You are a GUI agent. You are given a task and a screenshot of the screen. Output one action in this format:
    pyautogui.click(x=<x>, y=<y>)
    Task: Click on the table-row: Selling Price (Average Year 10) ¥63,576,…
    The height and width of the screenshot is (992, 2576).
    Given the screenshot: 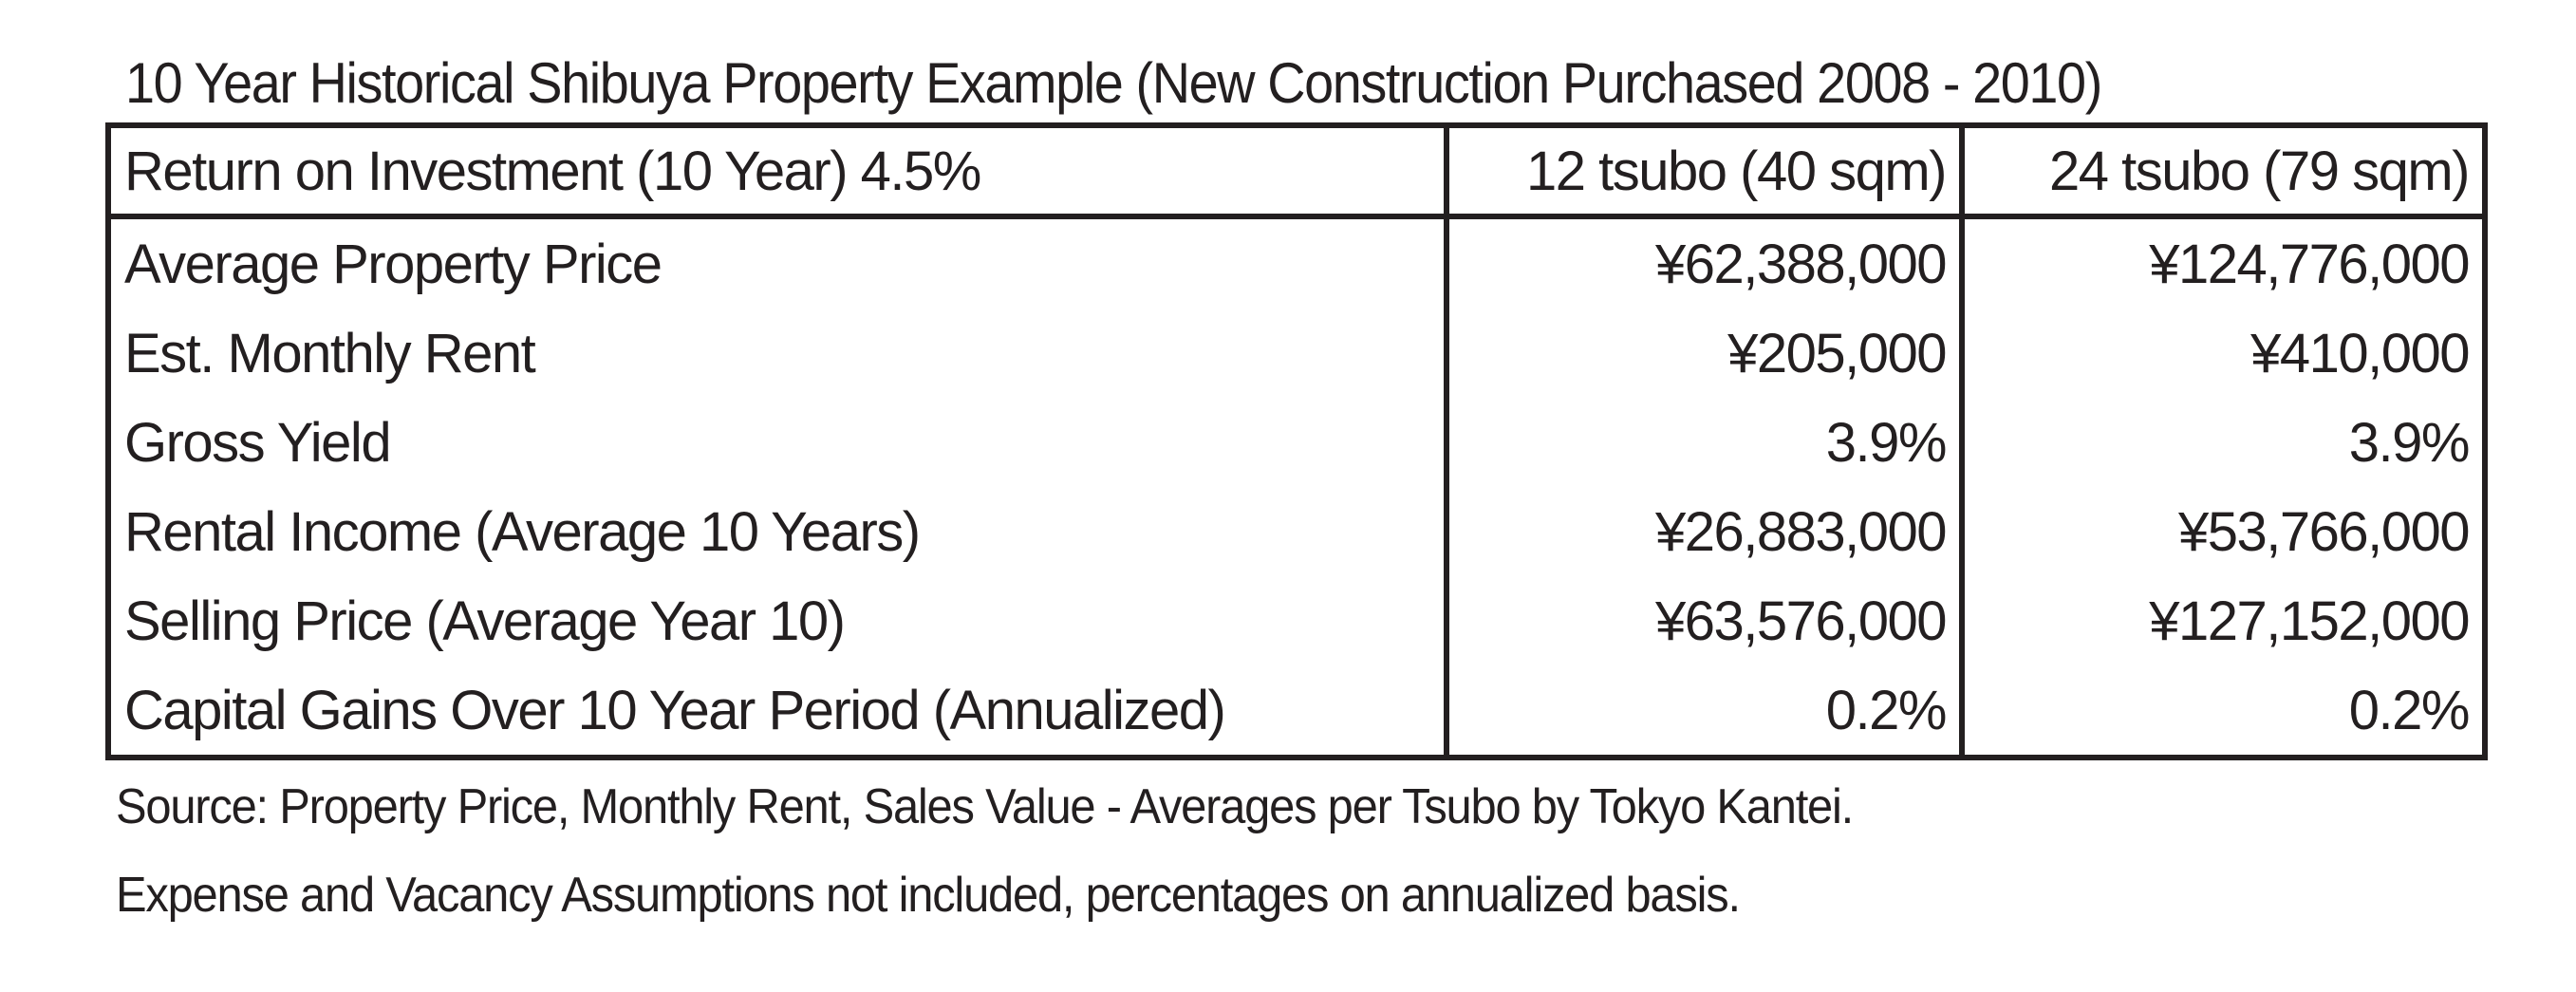 What is the action you would take?
    pyautogui.click(x=1296, y=620)
    